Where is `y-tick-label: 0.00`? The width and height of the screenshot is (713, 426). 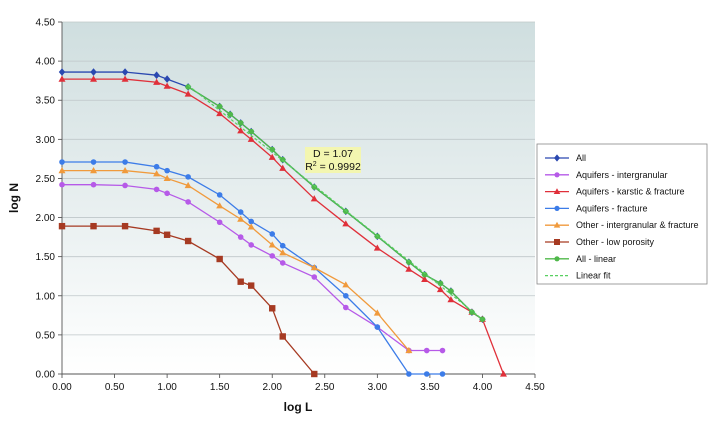 y-tick-label: 0.00 is located at coordinates (46, 375).